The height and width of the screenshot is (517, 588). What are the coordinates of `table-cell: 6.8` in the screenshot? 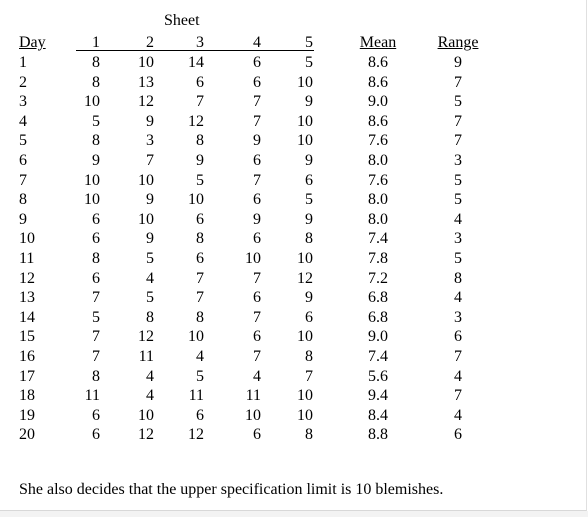 It's located at (378, 317).